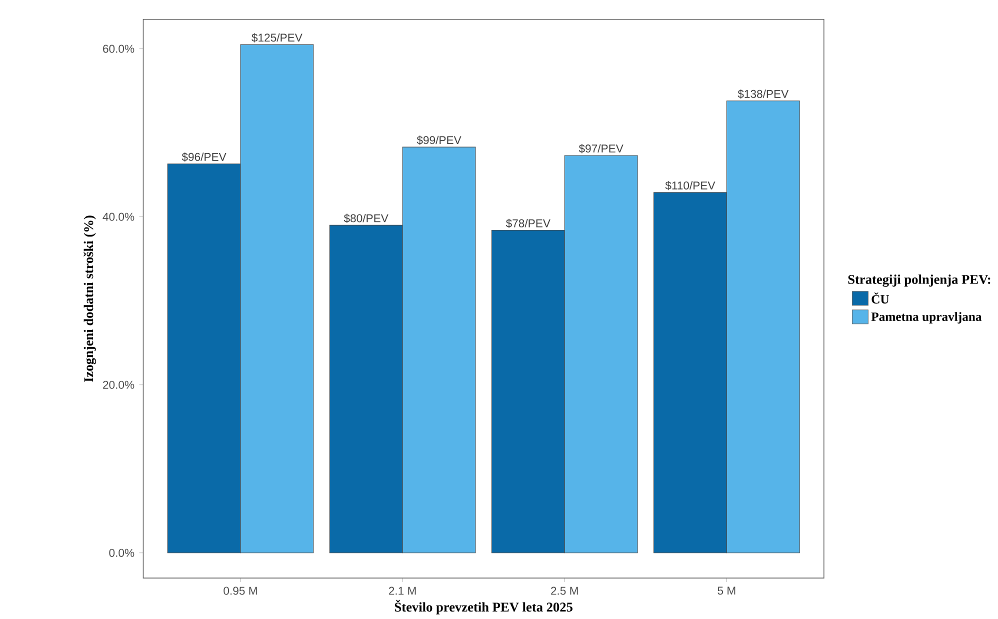 The image size is (998, 619). I want to click on annotation: $125/PEV, so click(277, 37).